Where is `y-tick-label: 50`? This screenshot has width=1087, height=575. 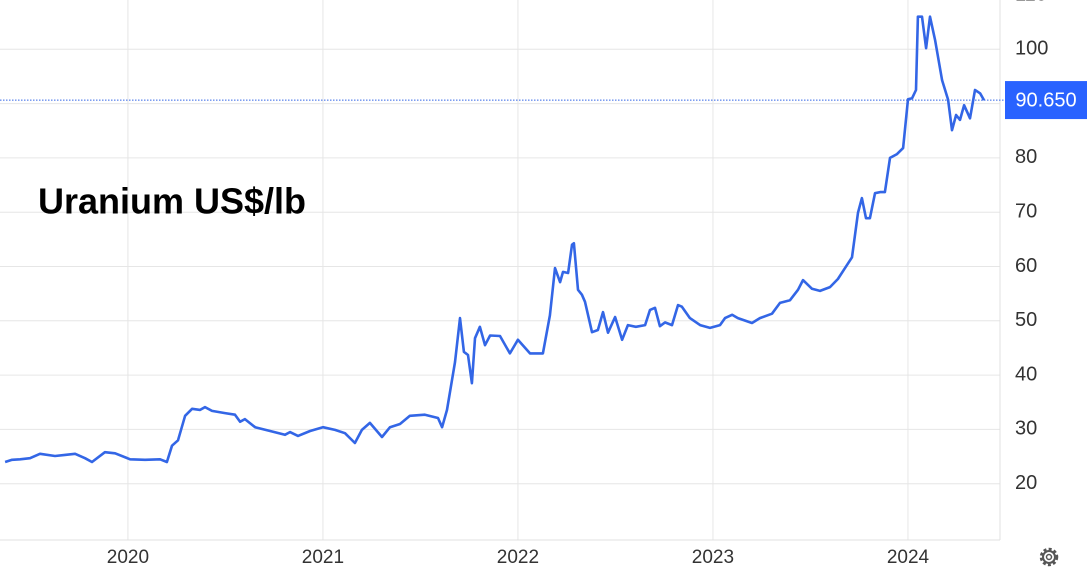
y-tick-label: 50 is located at coordinates (1026, 320).